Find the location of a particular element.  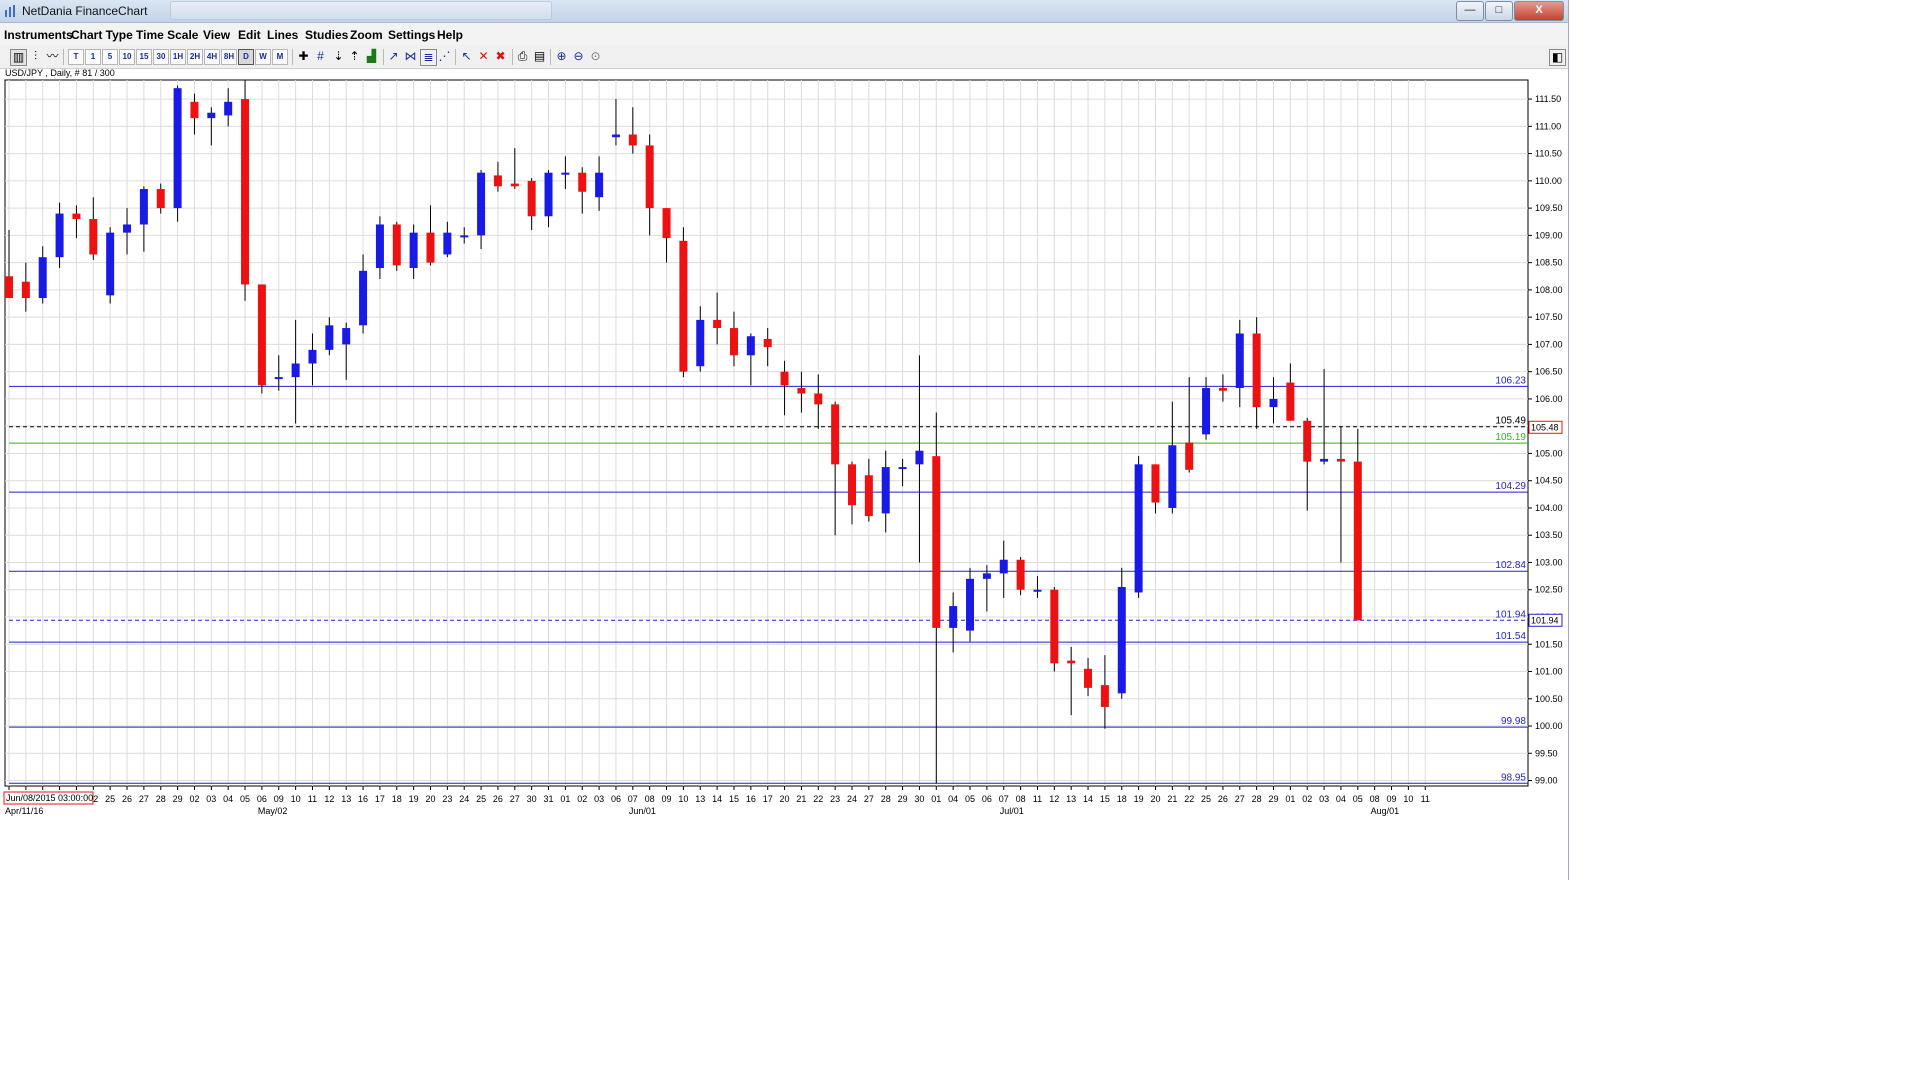

delete-all-icon: ✖ is located at coordinates (500, 56).